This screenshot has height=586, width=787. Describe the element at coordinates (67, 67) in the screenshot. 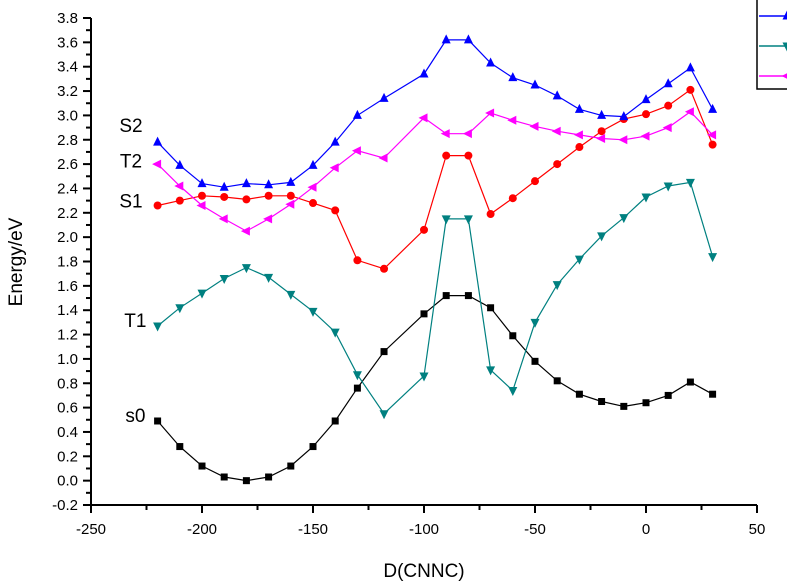

I see `y-tick-label: 3.4` at that location.